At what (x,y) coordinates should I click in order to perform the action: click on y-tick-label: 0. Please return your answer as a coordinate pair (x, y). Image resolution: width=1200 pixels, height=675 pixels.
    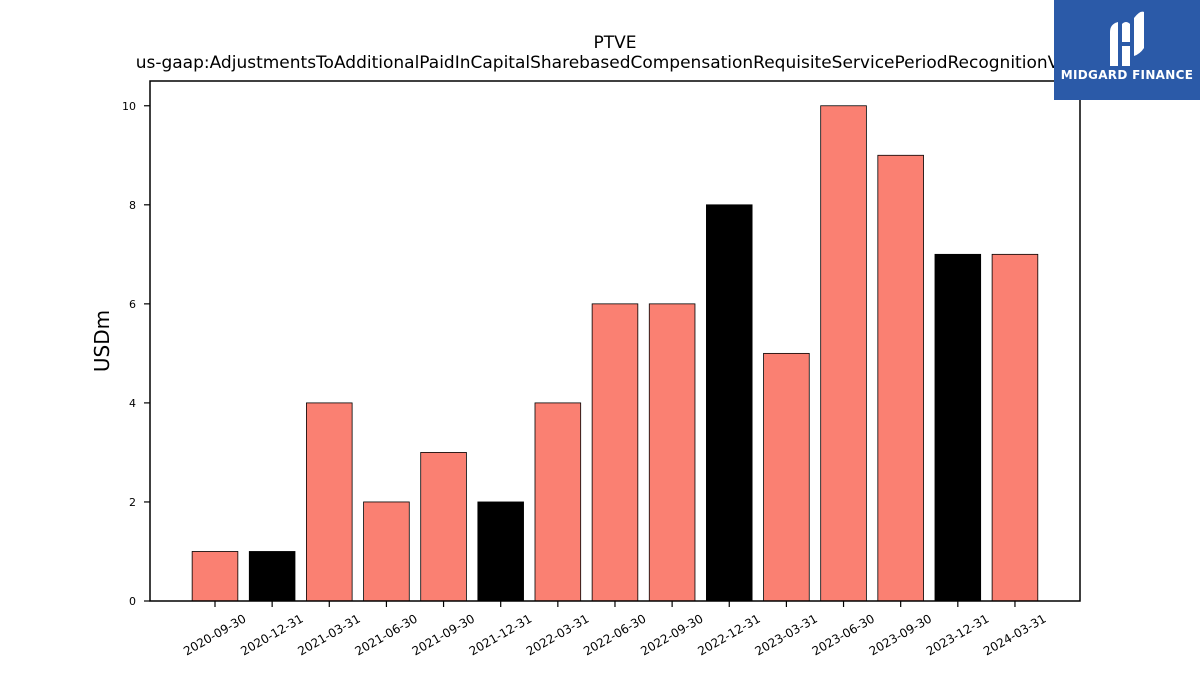
    Looking at the image, I should click on (132, 601).